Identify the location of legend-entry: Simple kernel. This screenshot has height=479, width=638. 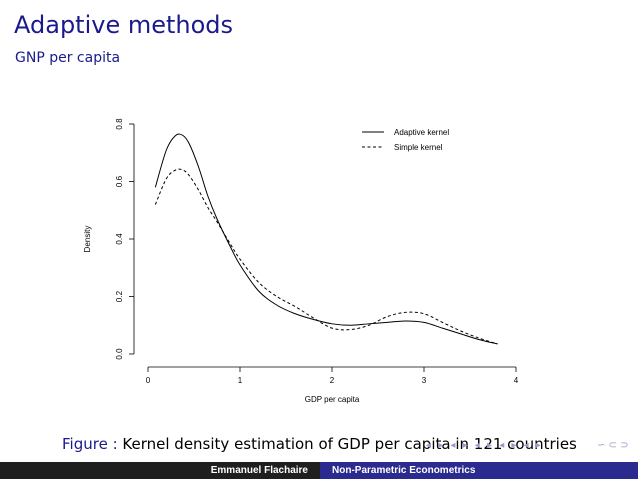
(418, 147).